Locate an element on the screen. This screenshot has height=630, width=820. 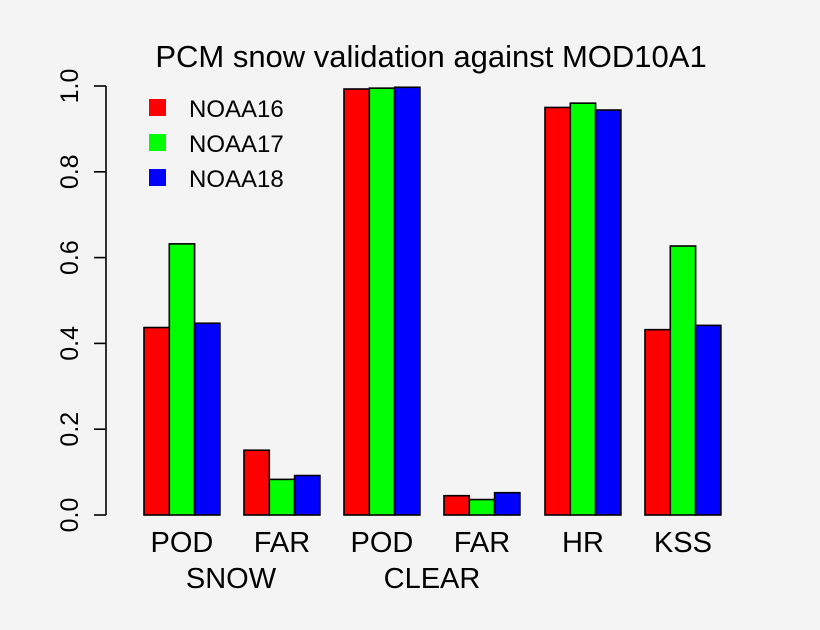
legend: NOAA16 NOAA17 NOAA18 is located at coordinates (216, 144).